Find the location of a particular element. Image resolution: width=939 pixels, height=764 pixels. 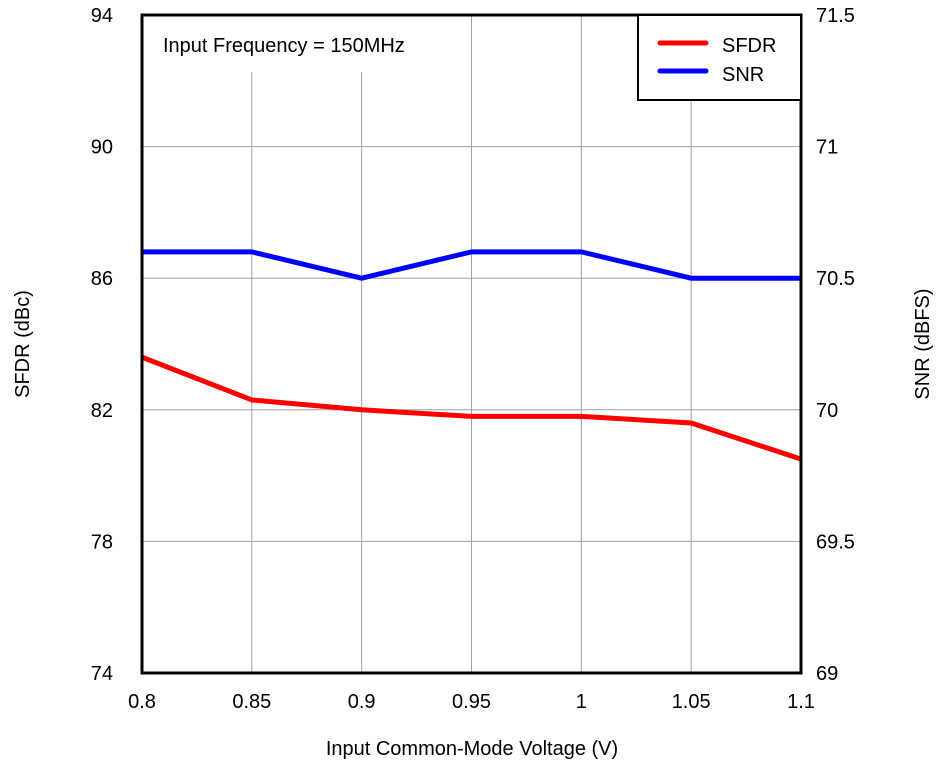

legend-box is located at coordinates (719, 57).